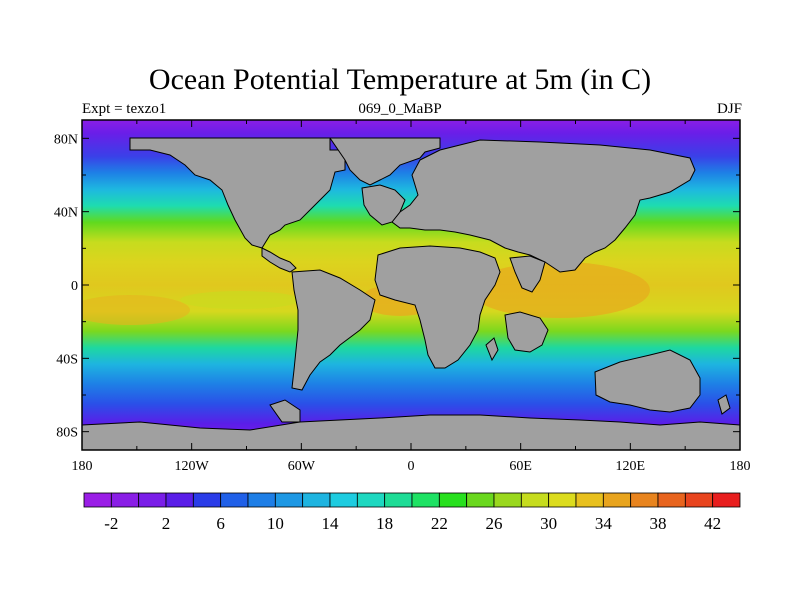  Describe the element at coordinates (411, 432) in the screenshot. I see `land-antarctica` at that location.